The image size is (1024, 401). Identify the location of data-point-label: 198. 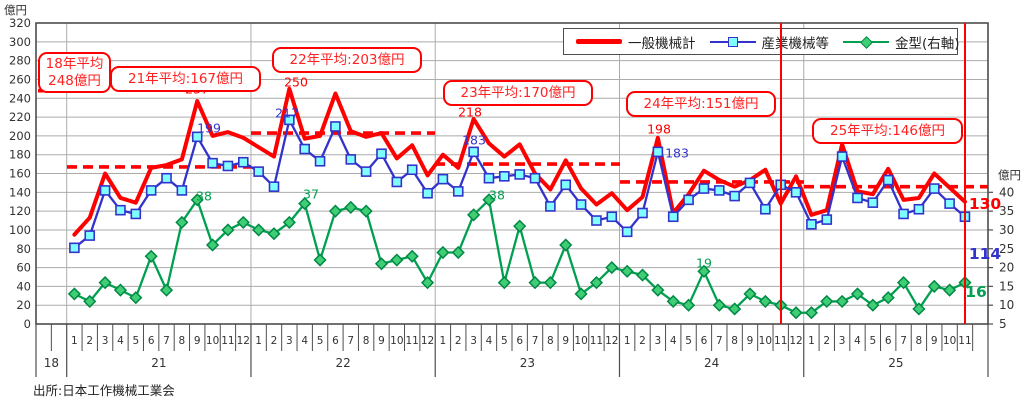
(659, 129).